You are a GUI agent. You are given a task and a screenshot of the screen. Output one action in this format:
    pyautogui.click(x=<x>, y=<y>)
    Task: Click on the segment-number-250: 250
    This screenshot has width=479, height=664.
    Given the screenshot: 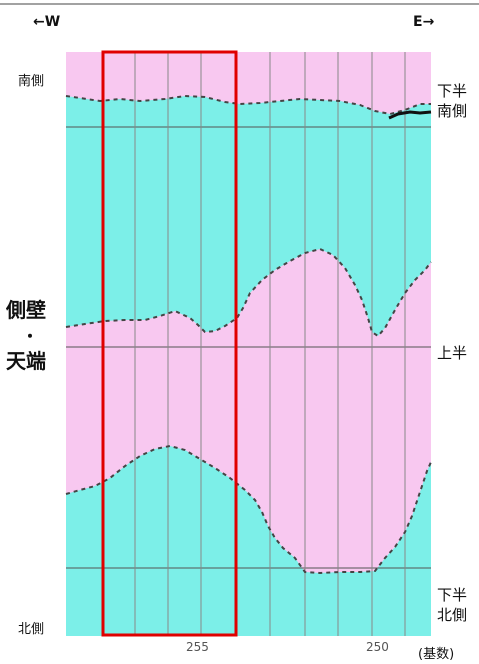 What is the action you would take?
    pyautogui.click(x=377, y=647)
    